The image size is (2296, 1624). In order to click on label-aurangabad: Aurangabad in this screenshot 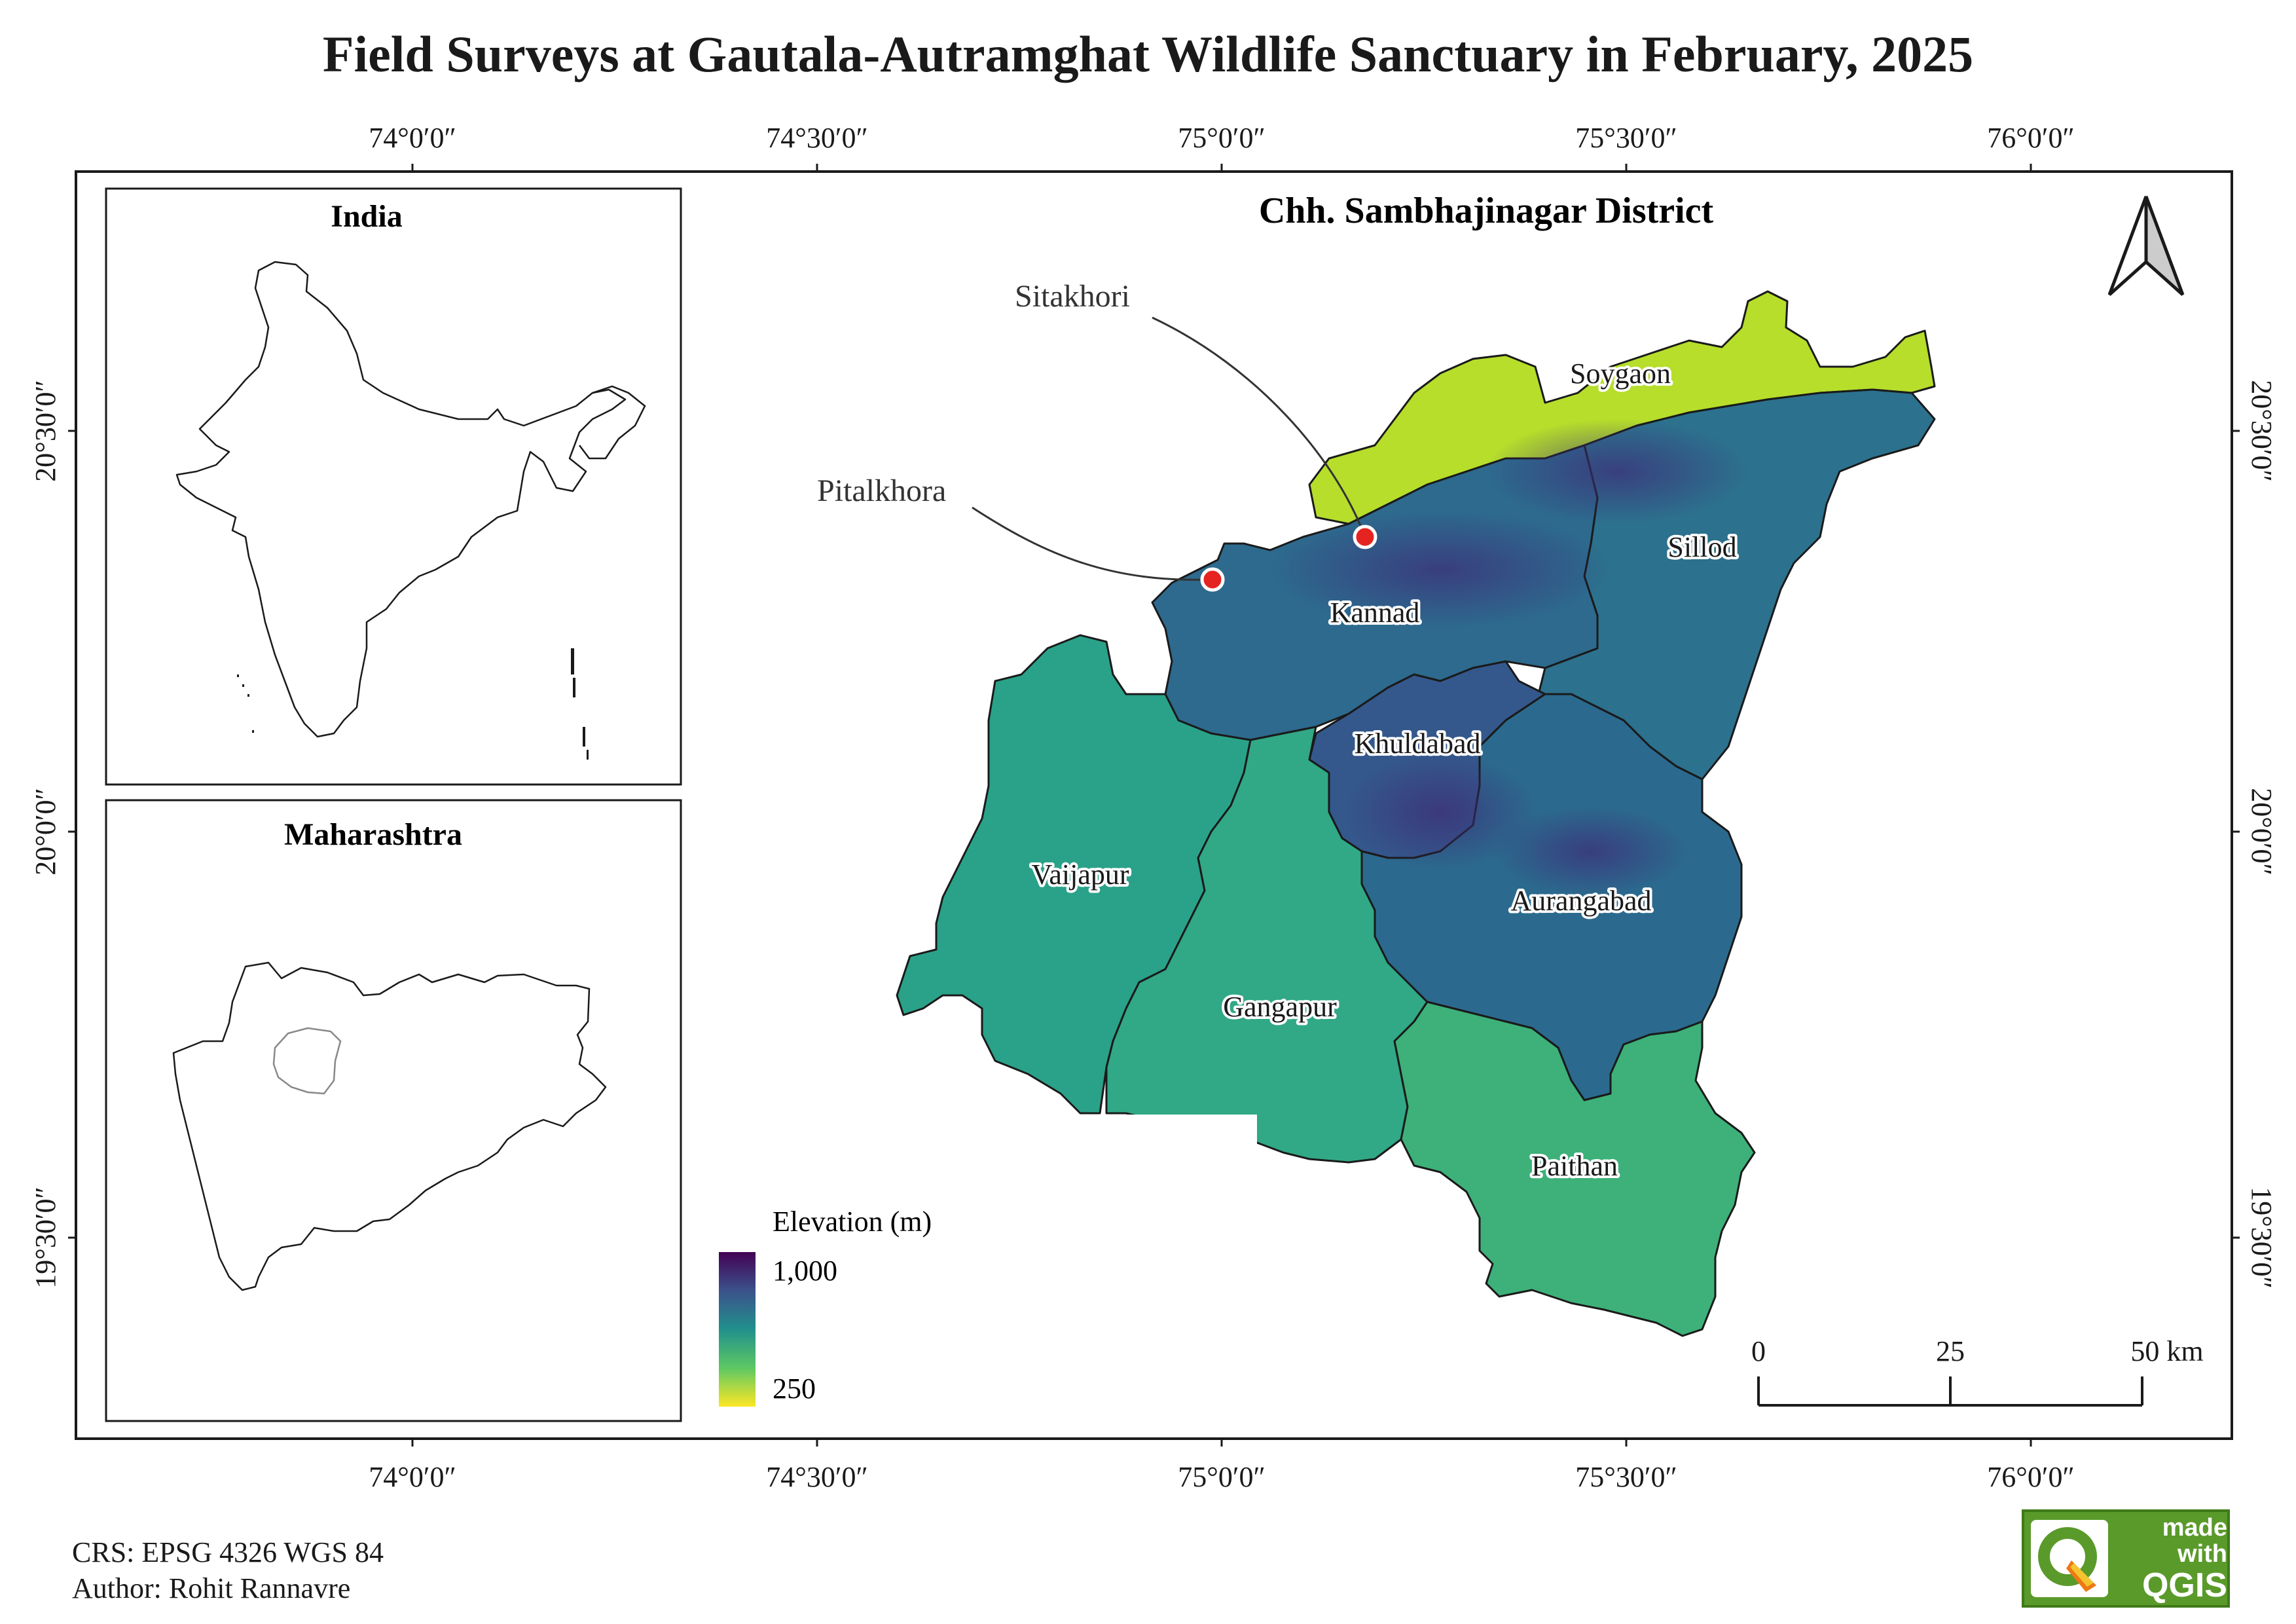, I will do `click(1580, 901)`.